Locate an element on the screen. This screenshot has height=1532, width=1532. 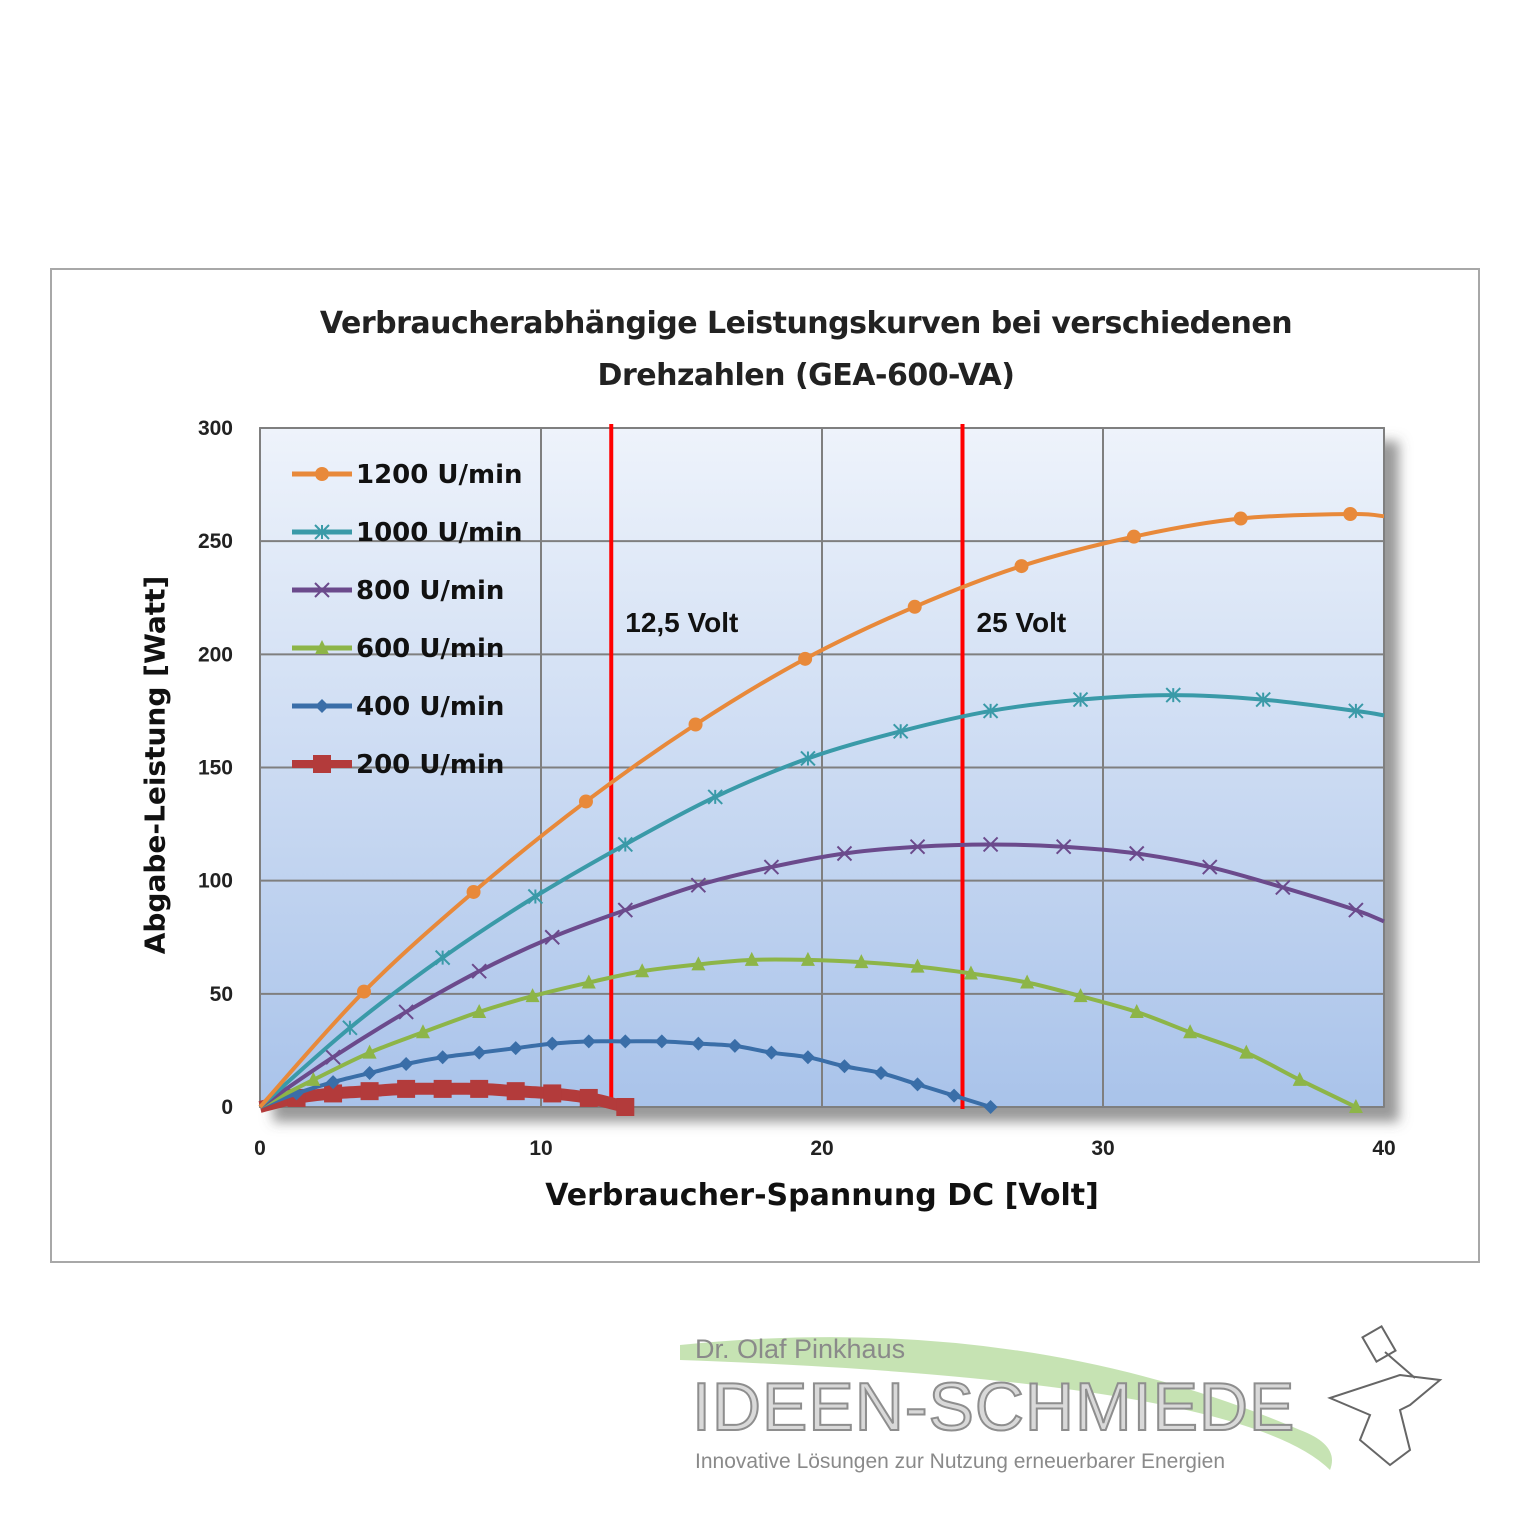
y-tick-label: 0 is located at coordinates (227, 1107).